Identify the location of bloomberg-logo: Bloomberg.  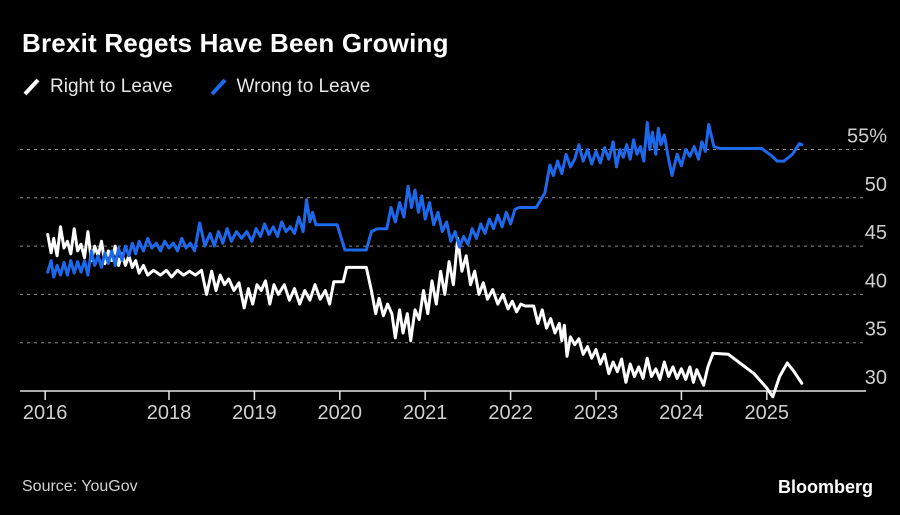
(825, 487).